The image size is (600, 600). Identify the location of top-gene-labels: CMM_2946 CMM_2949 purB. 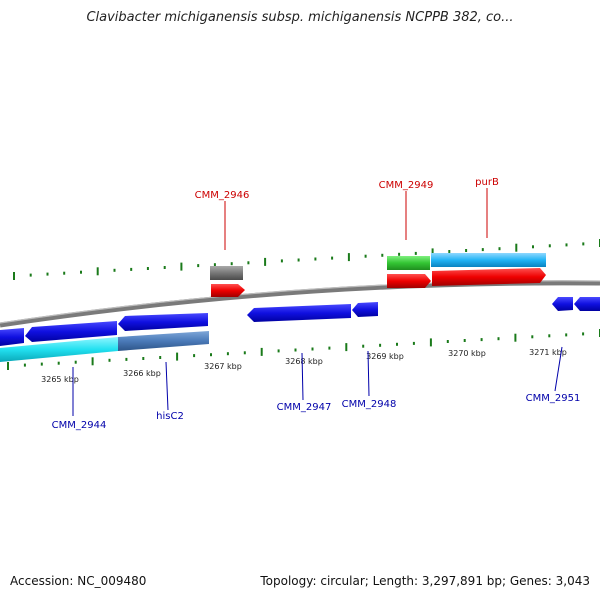
(347, 213).